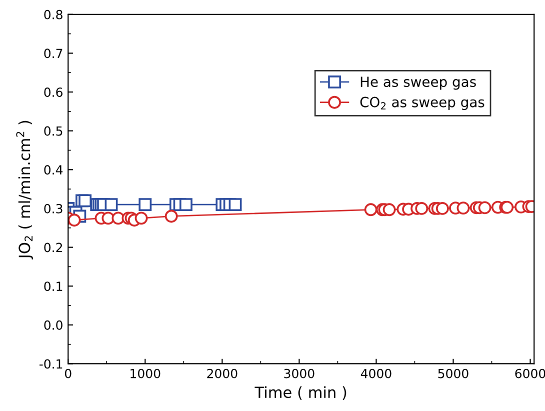 The height and width of the screenshot is (411, 545). I want to click on y-tick-label: 0.7, so click(53, 53).